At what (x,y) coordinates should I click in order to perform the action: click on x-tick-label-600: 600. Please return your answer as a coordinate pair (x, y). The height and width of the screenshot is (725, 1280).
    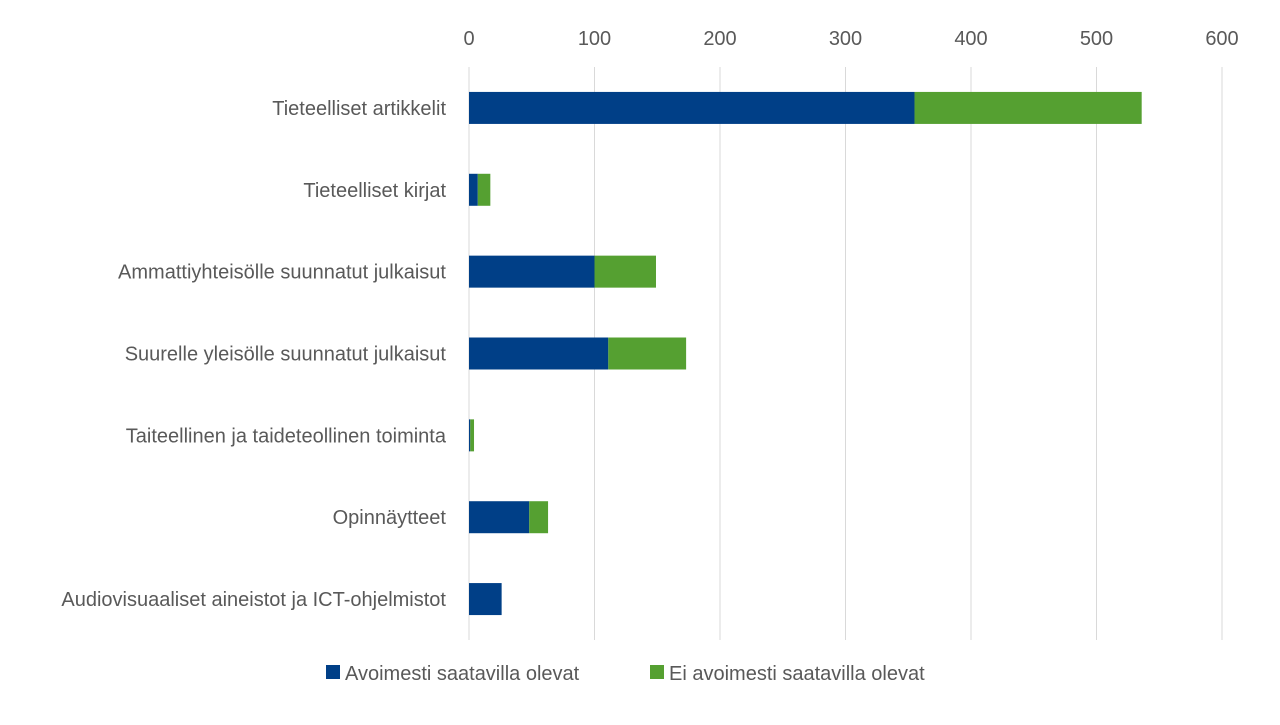
    Looking at the image, I should click on (1221, 39).